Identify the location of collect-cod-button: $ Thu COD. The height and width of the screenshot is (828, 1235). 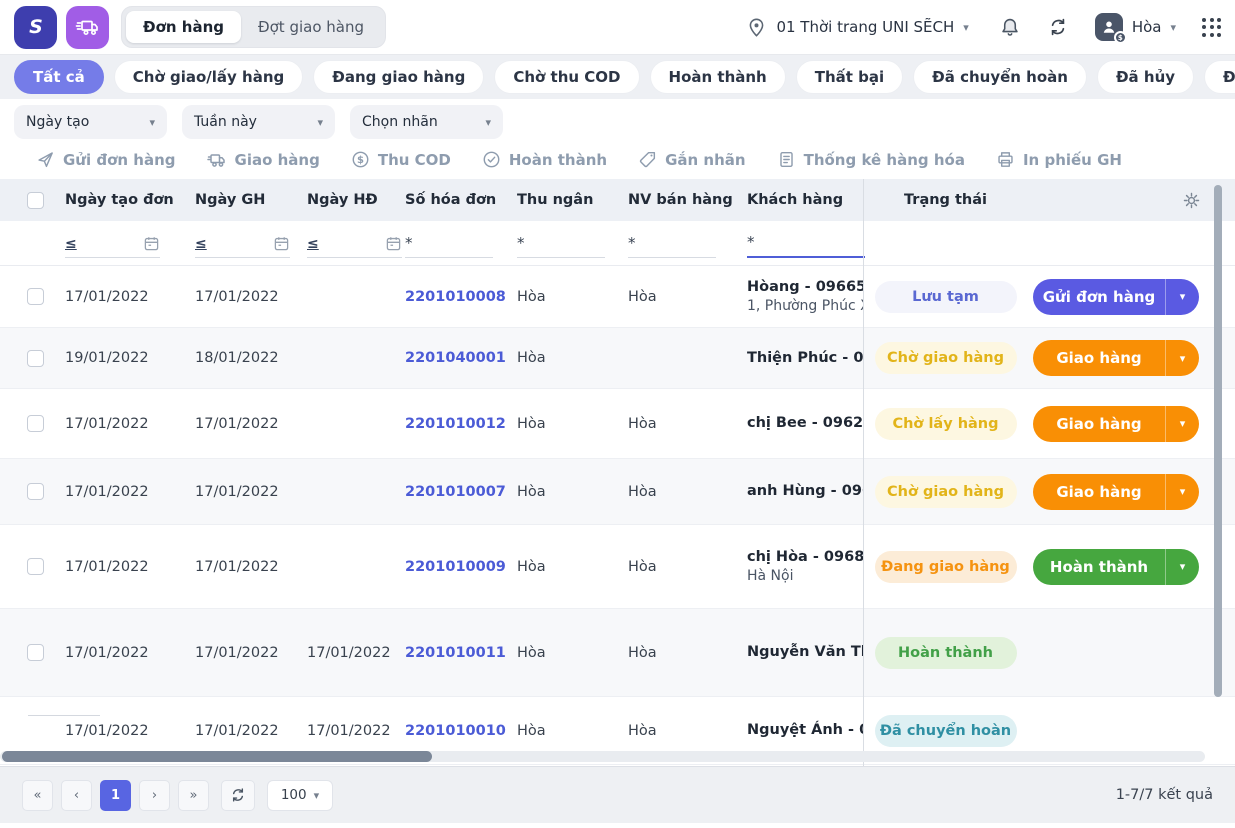
(401, 159).